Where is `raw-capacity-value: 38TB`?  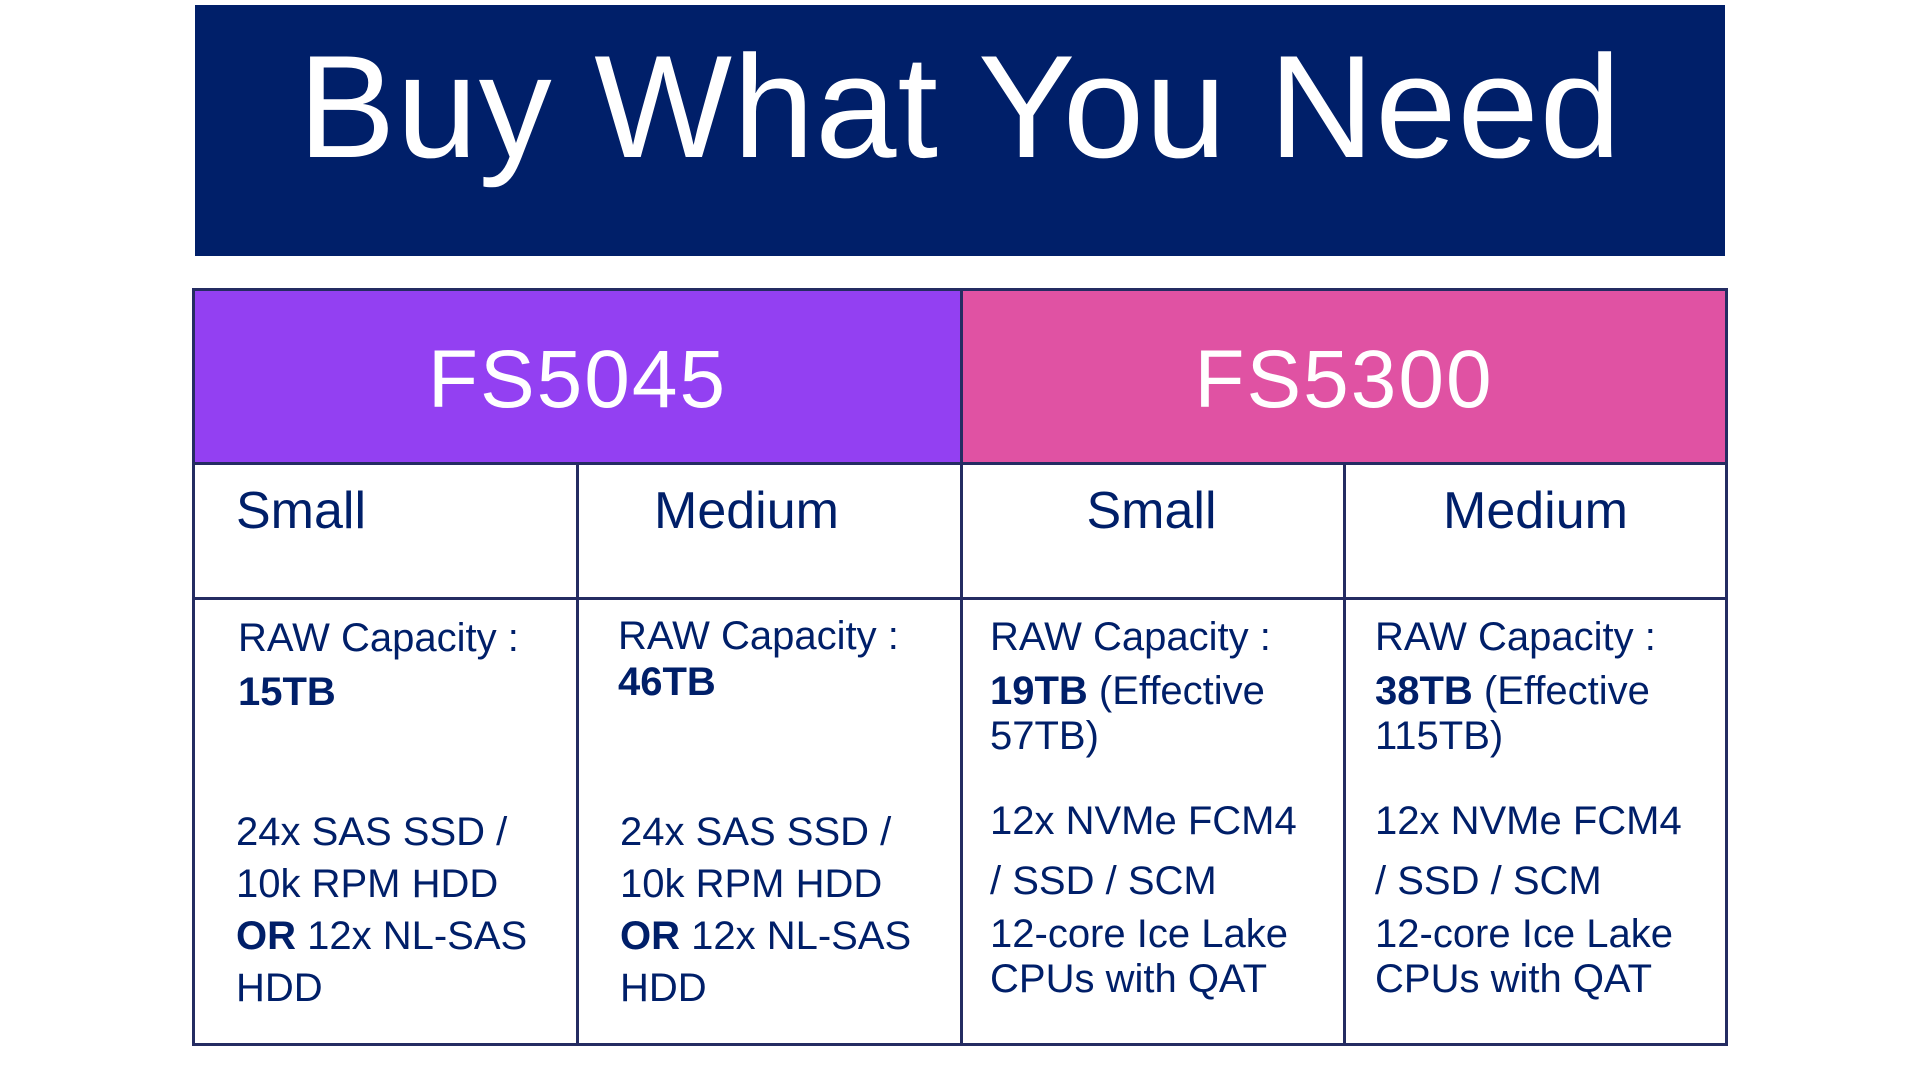
raw-capacity-value: 38TB is located at coordinates (1424, 691).